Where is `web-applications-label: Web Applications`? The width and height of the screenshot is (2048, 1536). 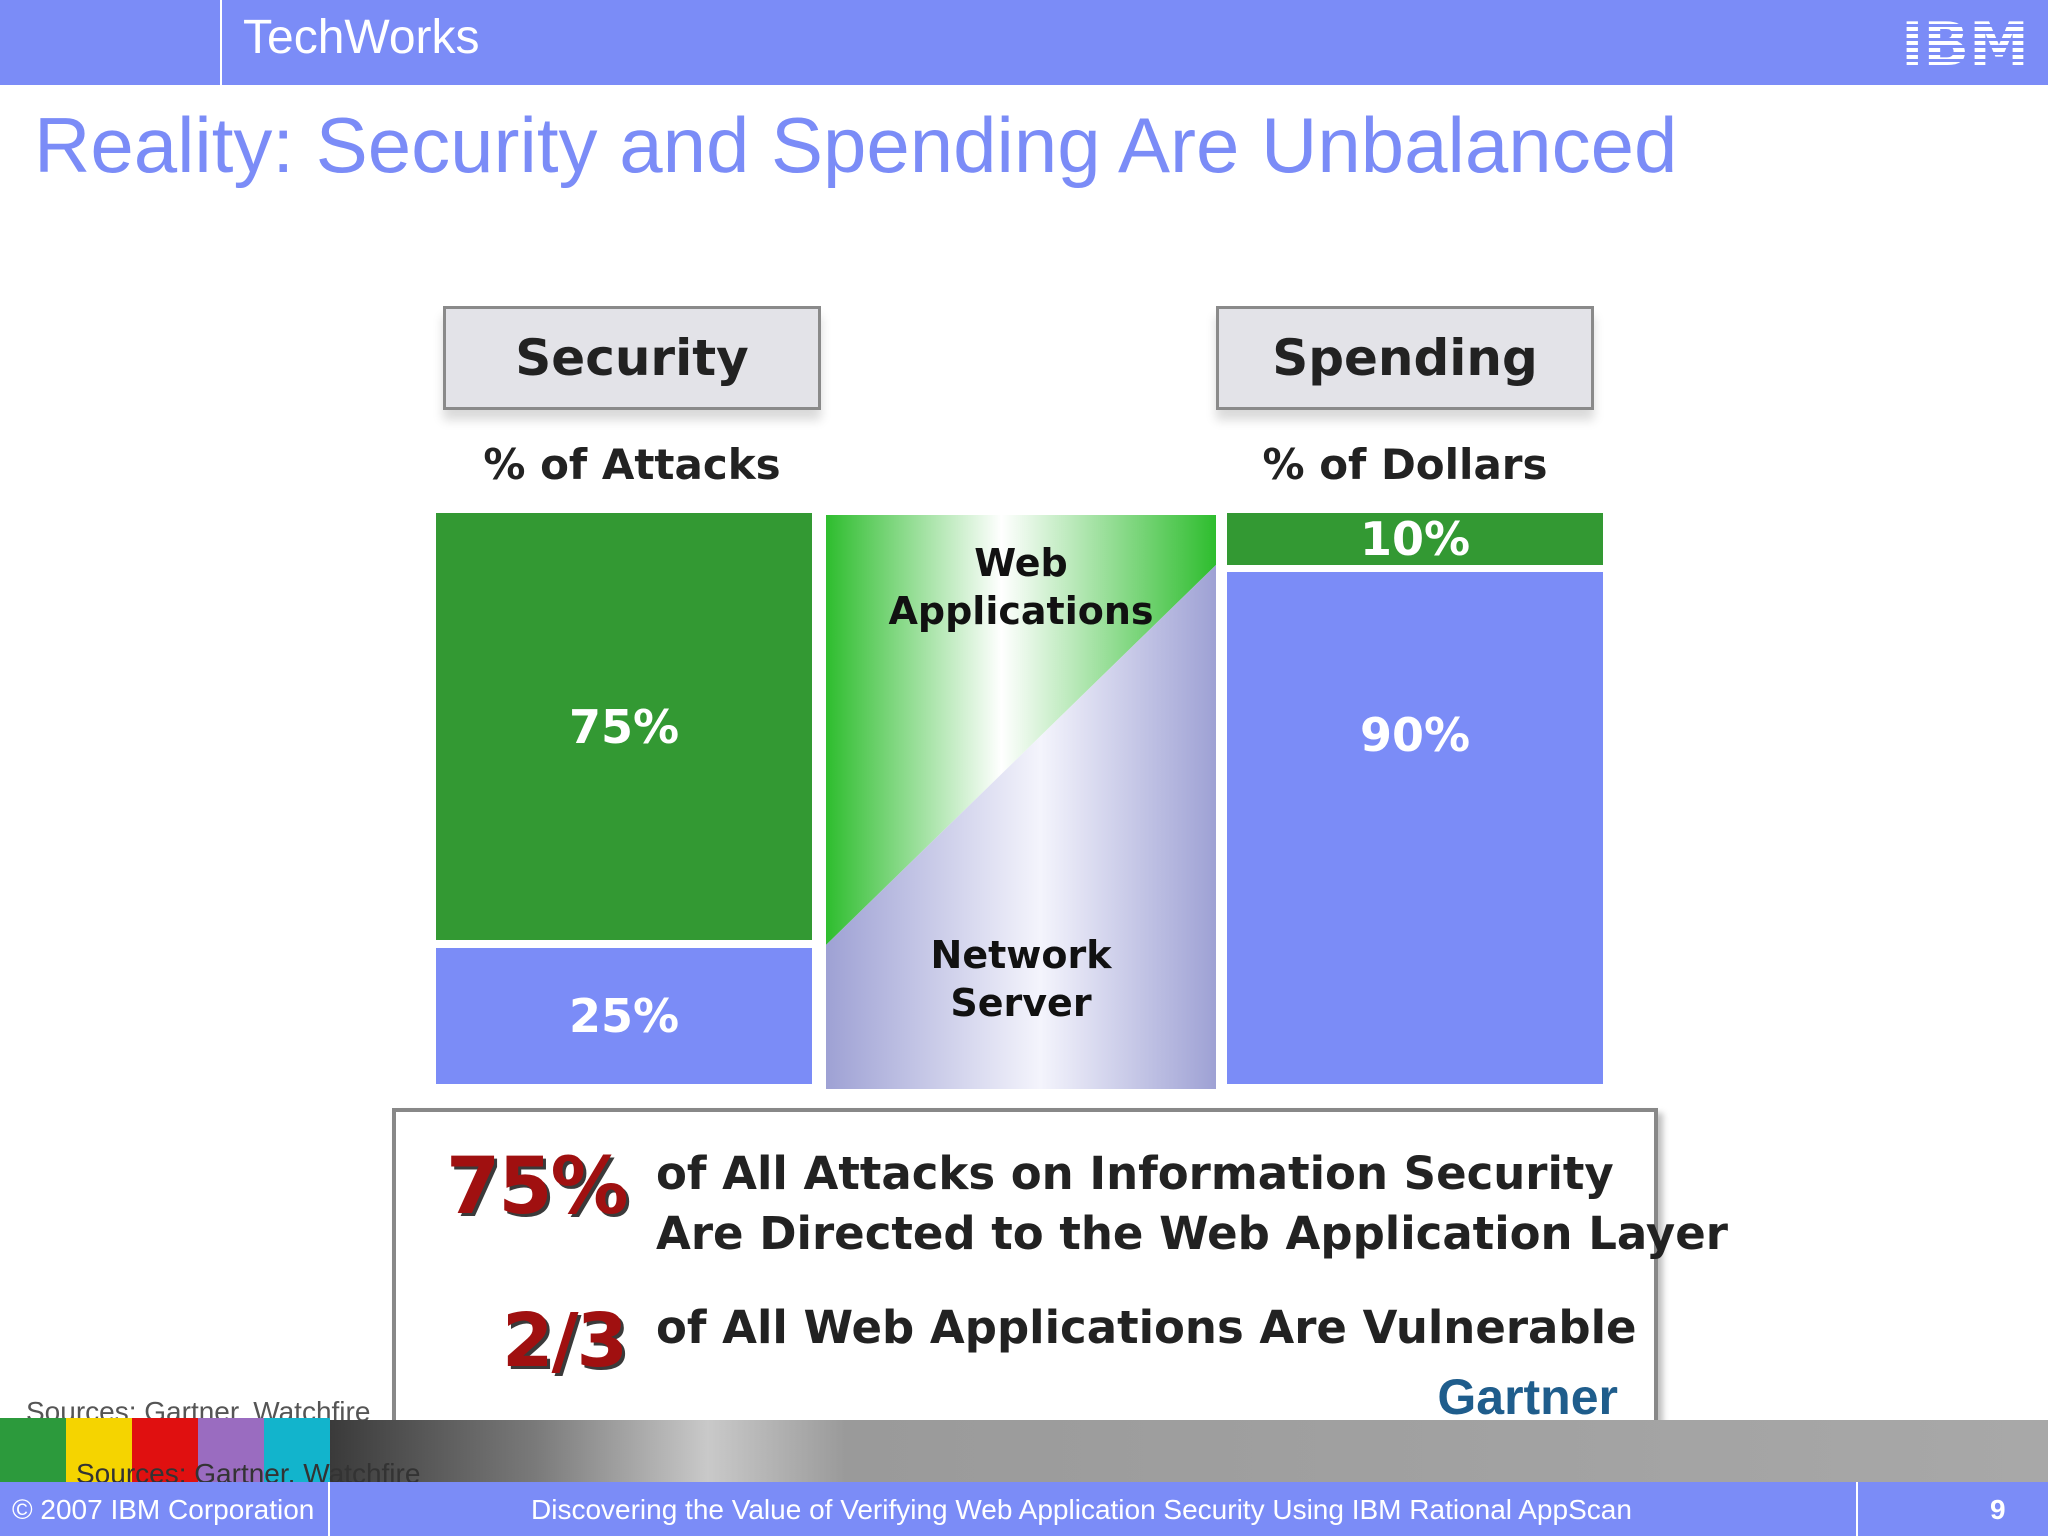
web-applications-label: Web Applications is located at coordinates (1021, 587).